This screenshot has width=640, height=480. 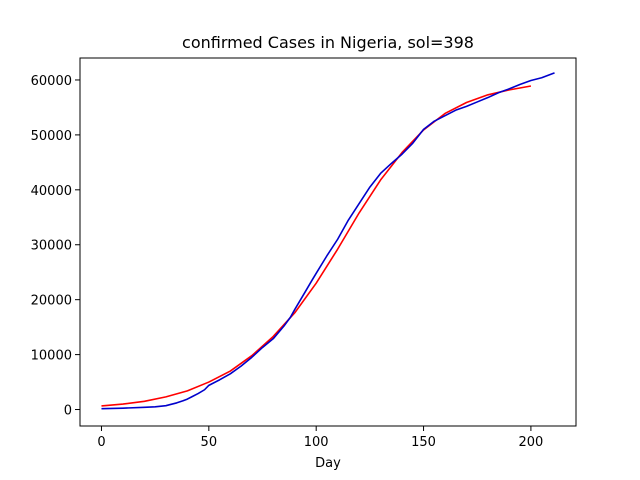 I want to click on y-tick-label: 60000, so click(x=51, y=81).